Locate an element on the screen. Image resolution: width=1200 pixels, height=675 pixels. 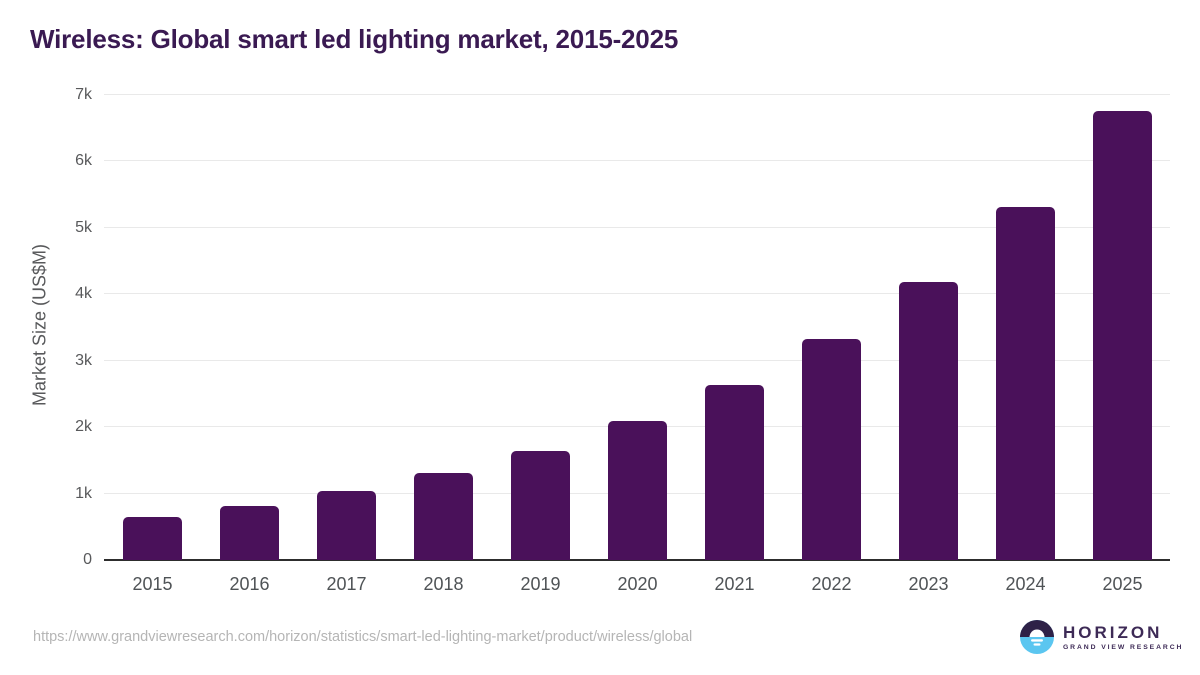
x-tick-label: 2024 is located at coordinates (1025, 584).